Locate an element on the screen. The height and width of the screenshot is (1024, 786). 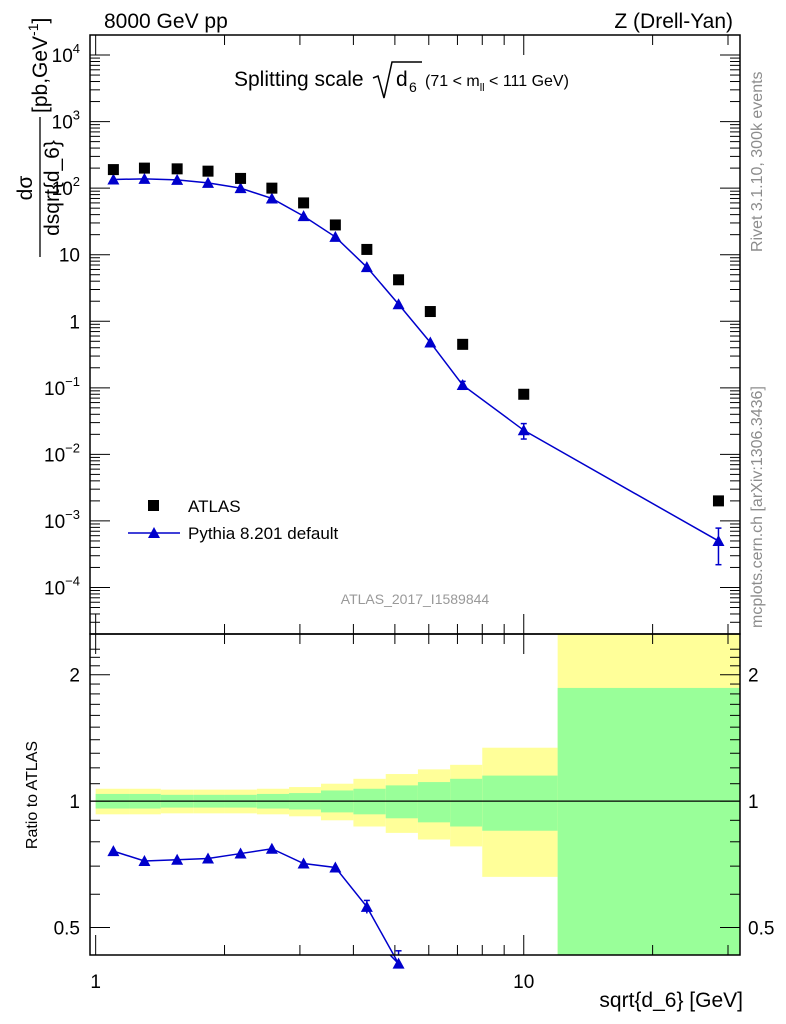
y-tick-label: 10³ is located at coordinates (66, 121).